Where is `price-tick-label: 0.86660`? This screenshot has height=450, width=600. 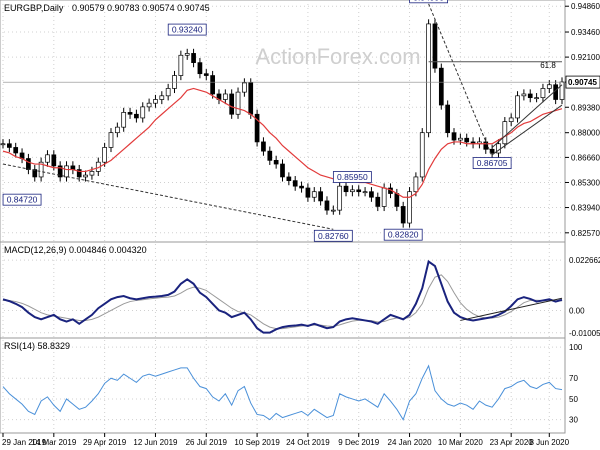
price-tick-label: 0.86660 is located at coordinates (585, 157).